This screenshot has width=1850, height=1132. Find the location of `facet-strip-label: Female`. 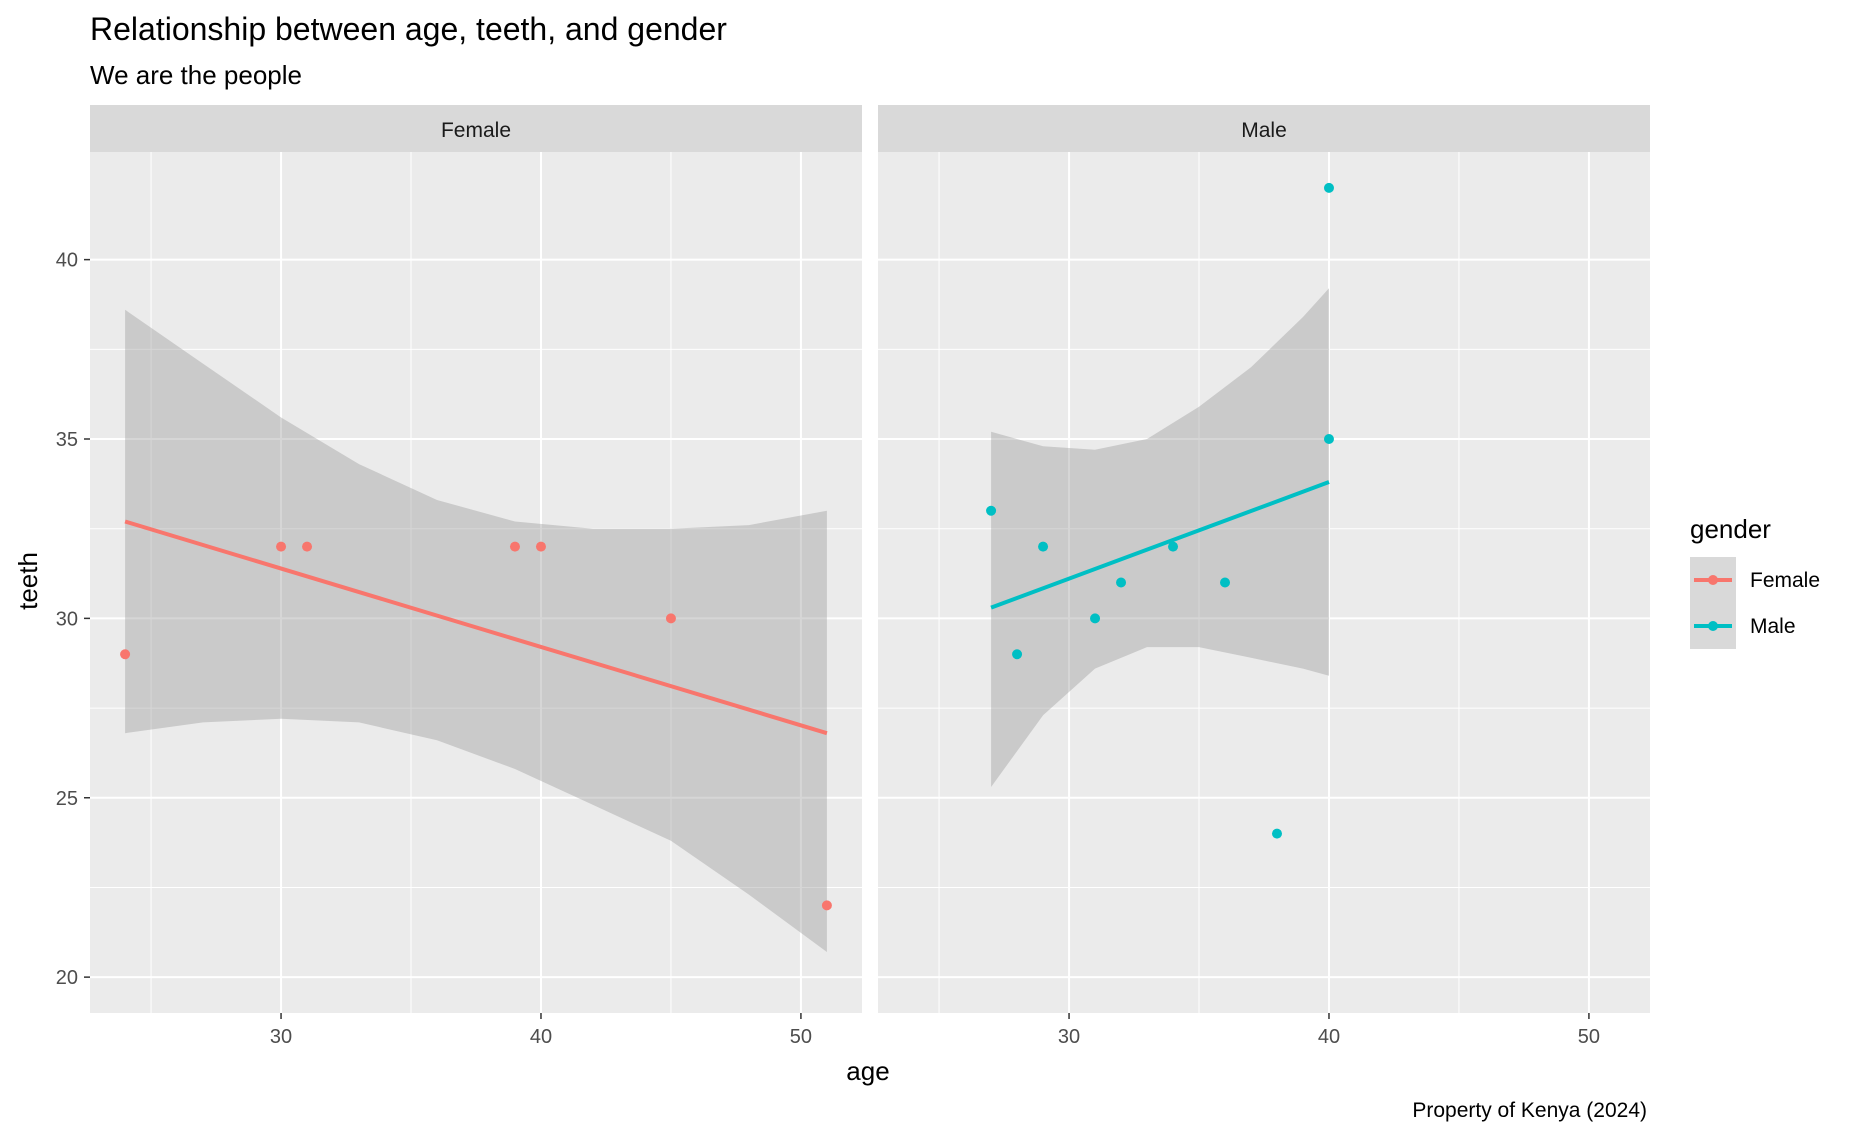

facet-strip-label: Female is located at coordinates (476, 130).